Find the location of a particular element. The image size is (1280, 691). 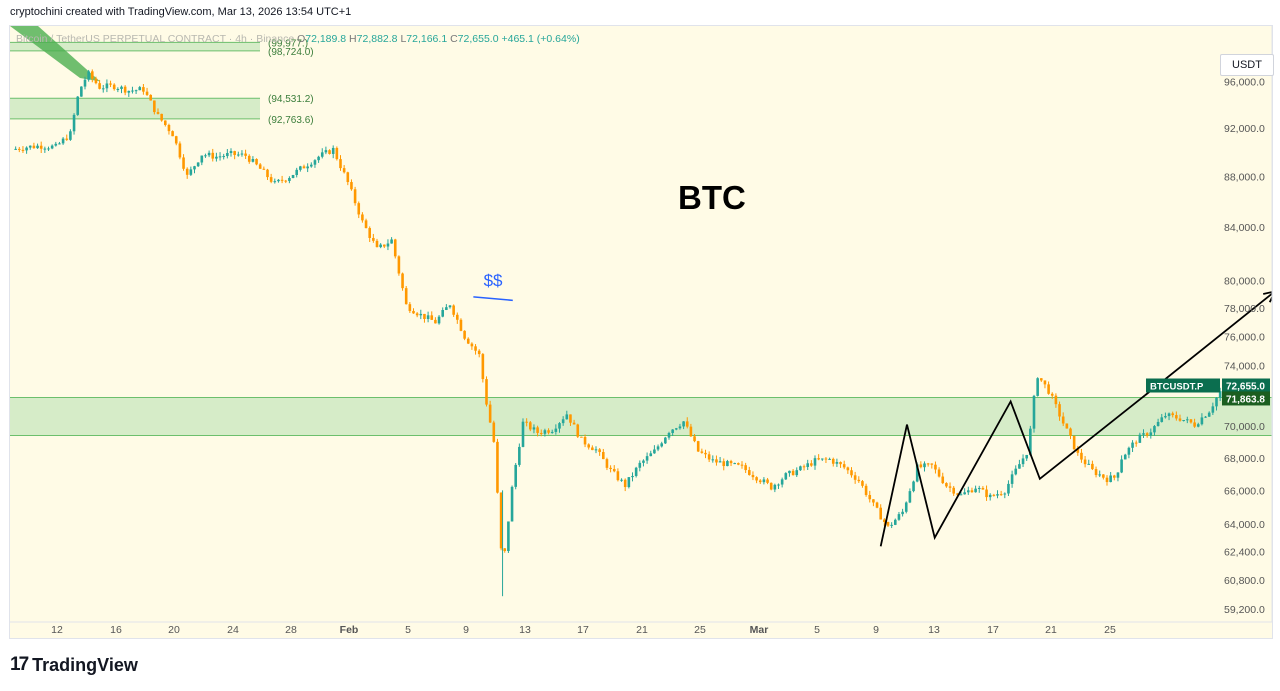

currency-selector: USDT is located at coordinates (1247, 65).